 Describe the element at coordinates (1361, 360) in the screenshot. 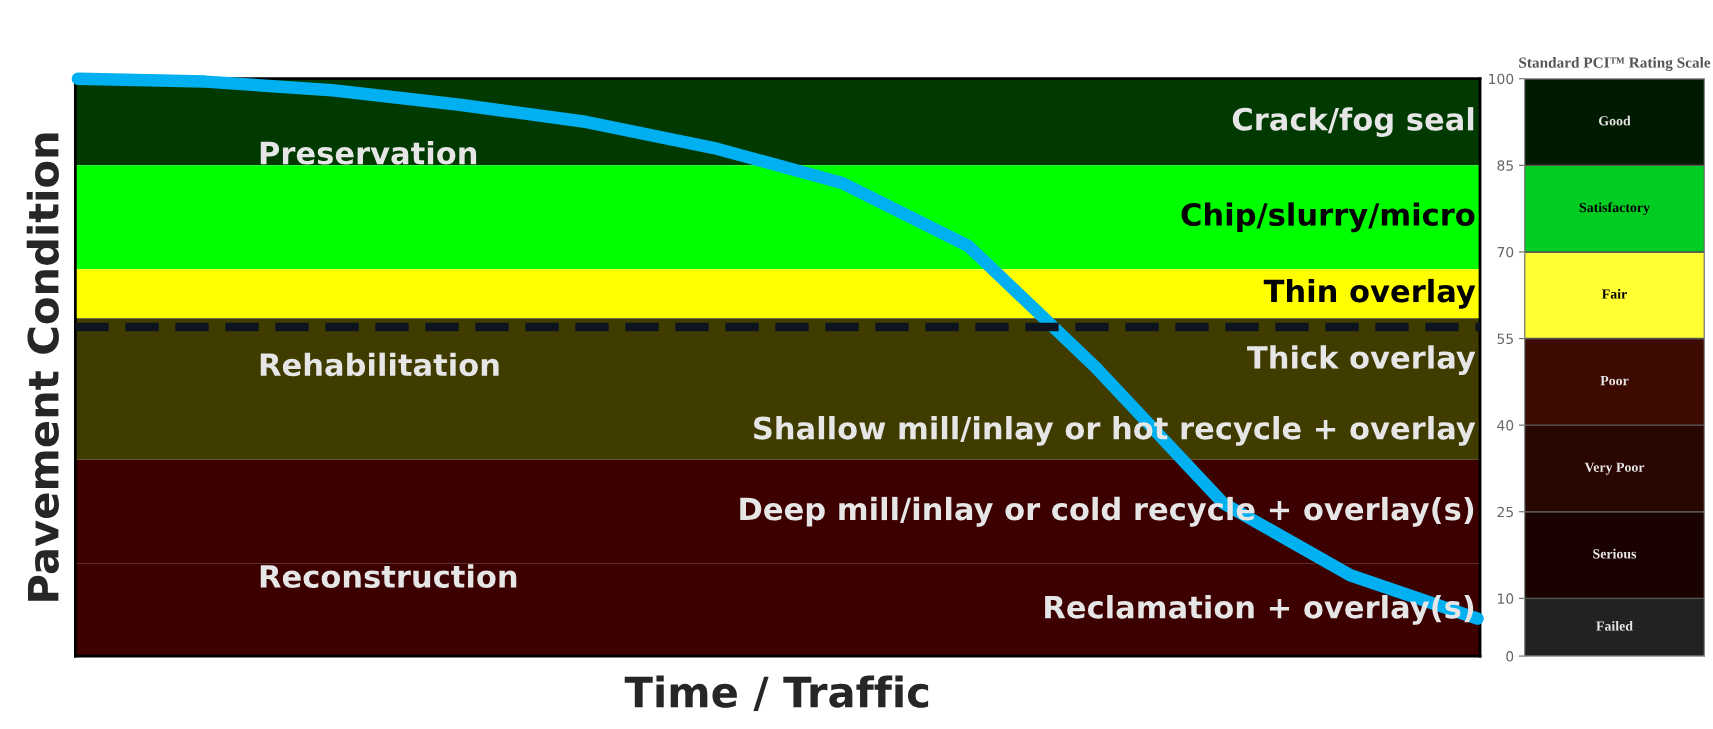

I see `band-label: Thick overlay` at that location.